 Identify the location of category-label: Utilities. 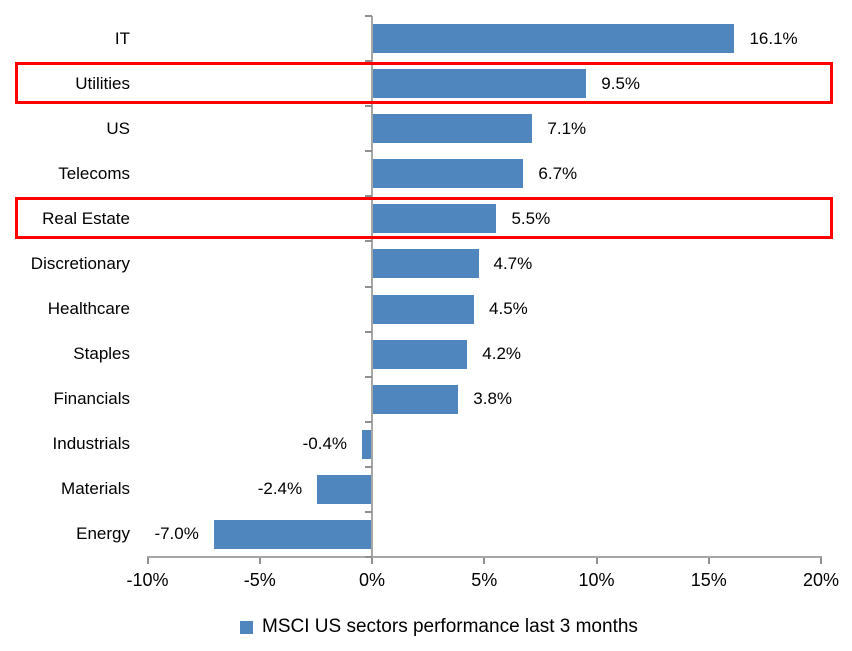
(102, 83).